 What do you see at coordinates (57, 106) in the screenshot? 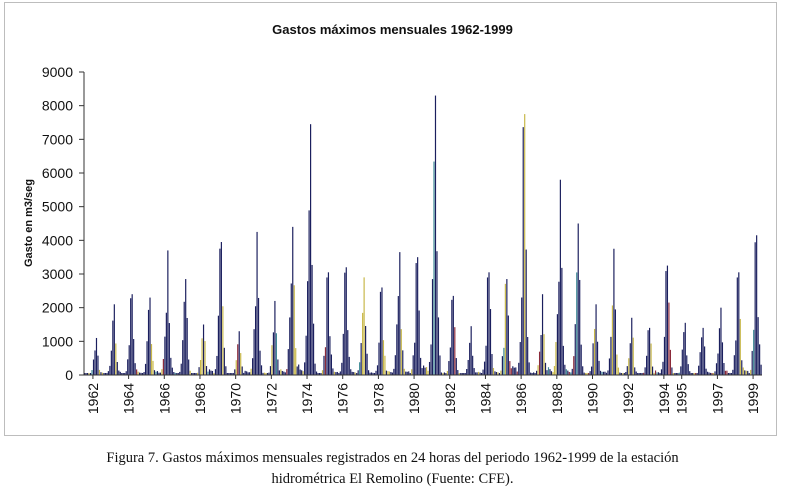
I see `y-tick-label: 8000` at bounding box center [57, 106].